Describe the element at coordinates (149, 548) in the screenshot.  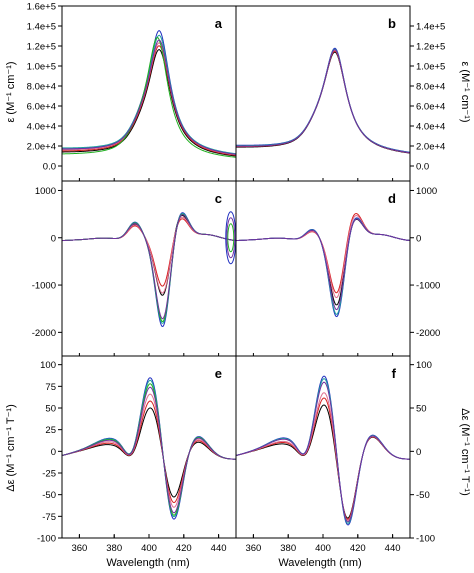
I see `x-tick-label-0-2: 400` at that location.